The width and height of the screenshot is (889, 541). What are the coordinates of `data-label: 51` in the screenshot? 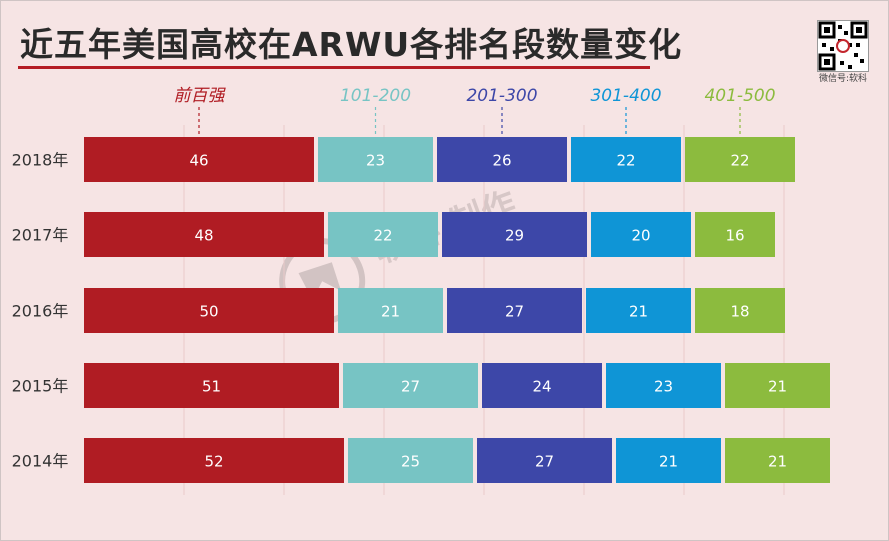 It's located at (211, 387).